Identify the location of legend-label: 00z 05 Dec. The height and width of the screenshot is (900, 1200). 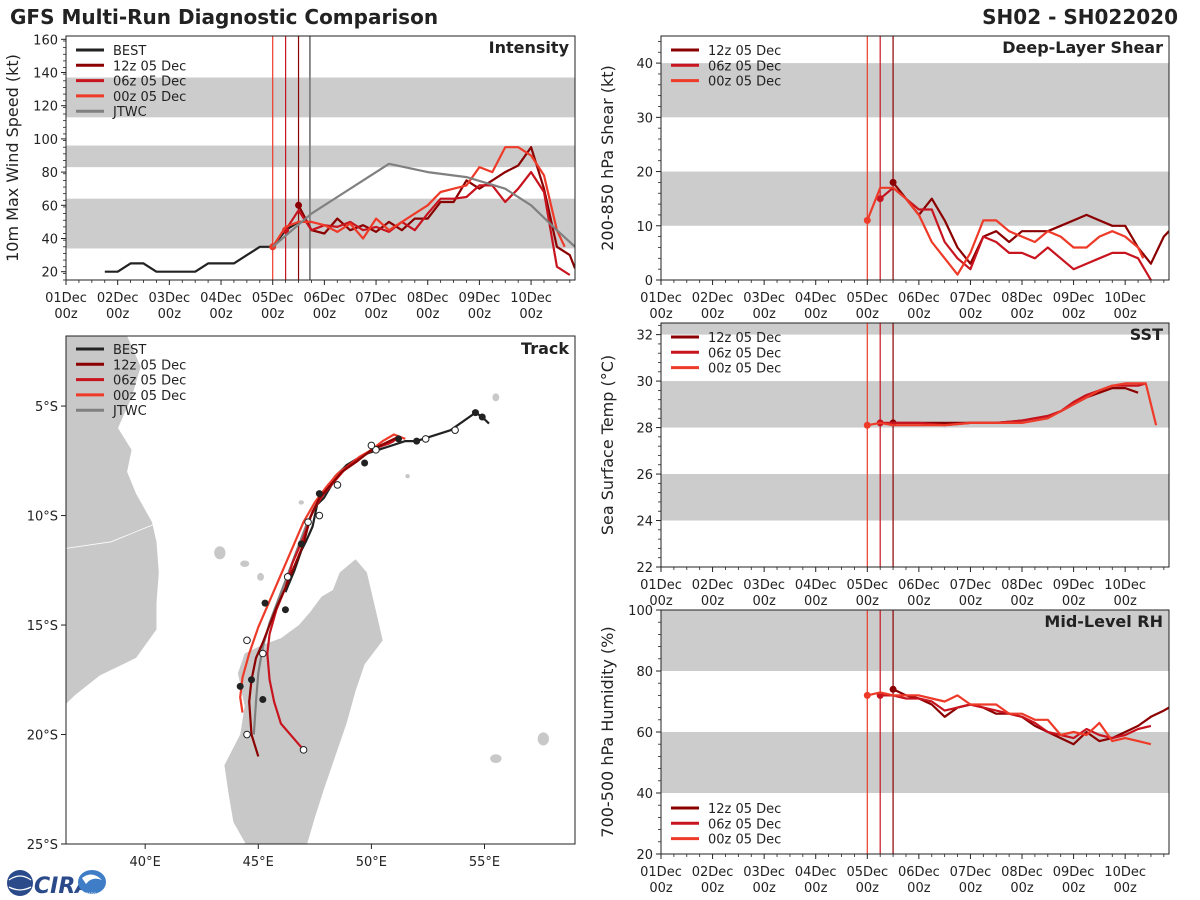
(149, 396).